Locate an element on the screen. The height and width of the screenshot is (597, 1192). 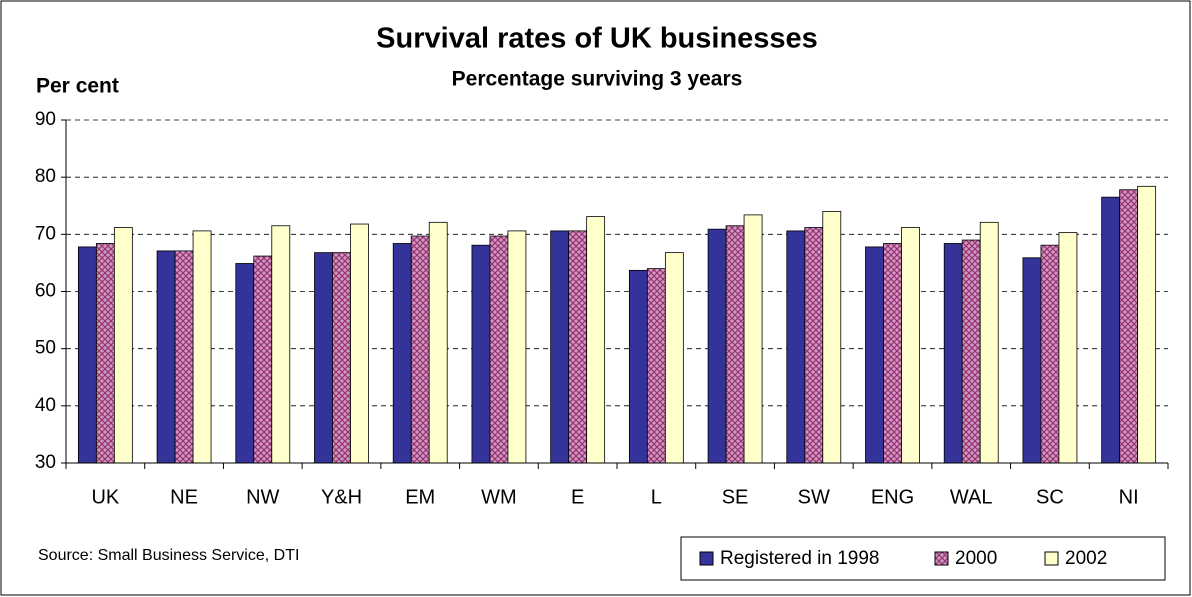
y-tick-label: 40 is located at coordinates (45, 405).